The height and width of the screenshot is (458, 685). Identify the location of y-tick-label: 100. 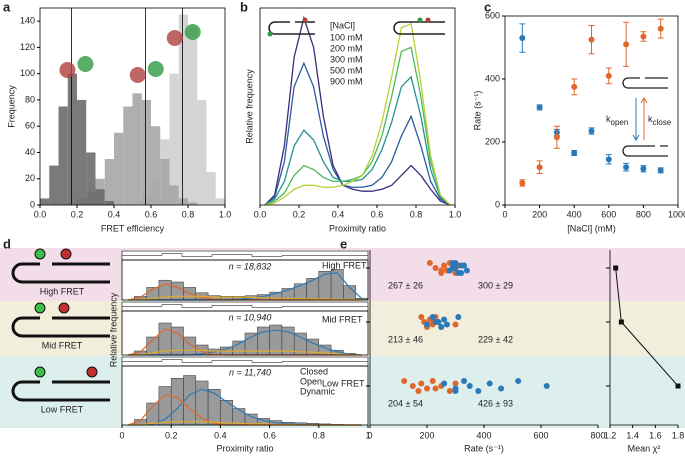
(27, 73).